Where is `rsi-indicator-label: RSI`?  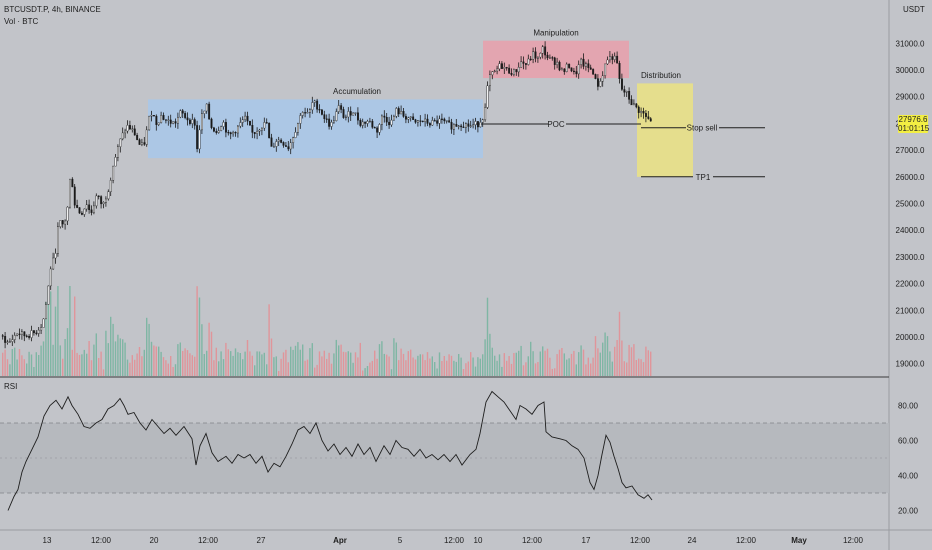 rsi-indicator-label: RSI is located at coordinates (11, 386).